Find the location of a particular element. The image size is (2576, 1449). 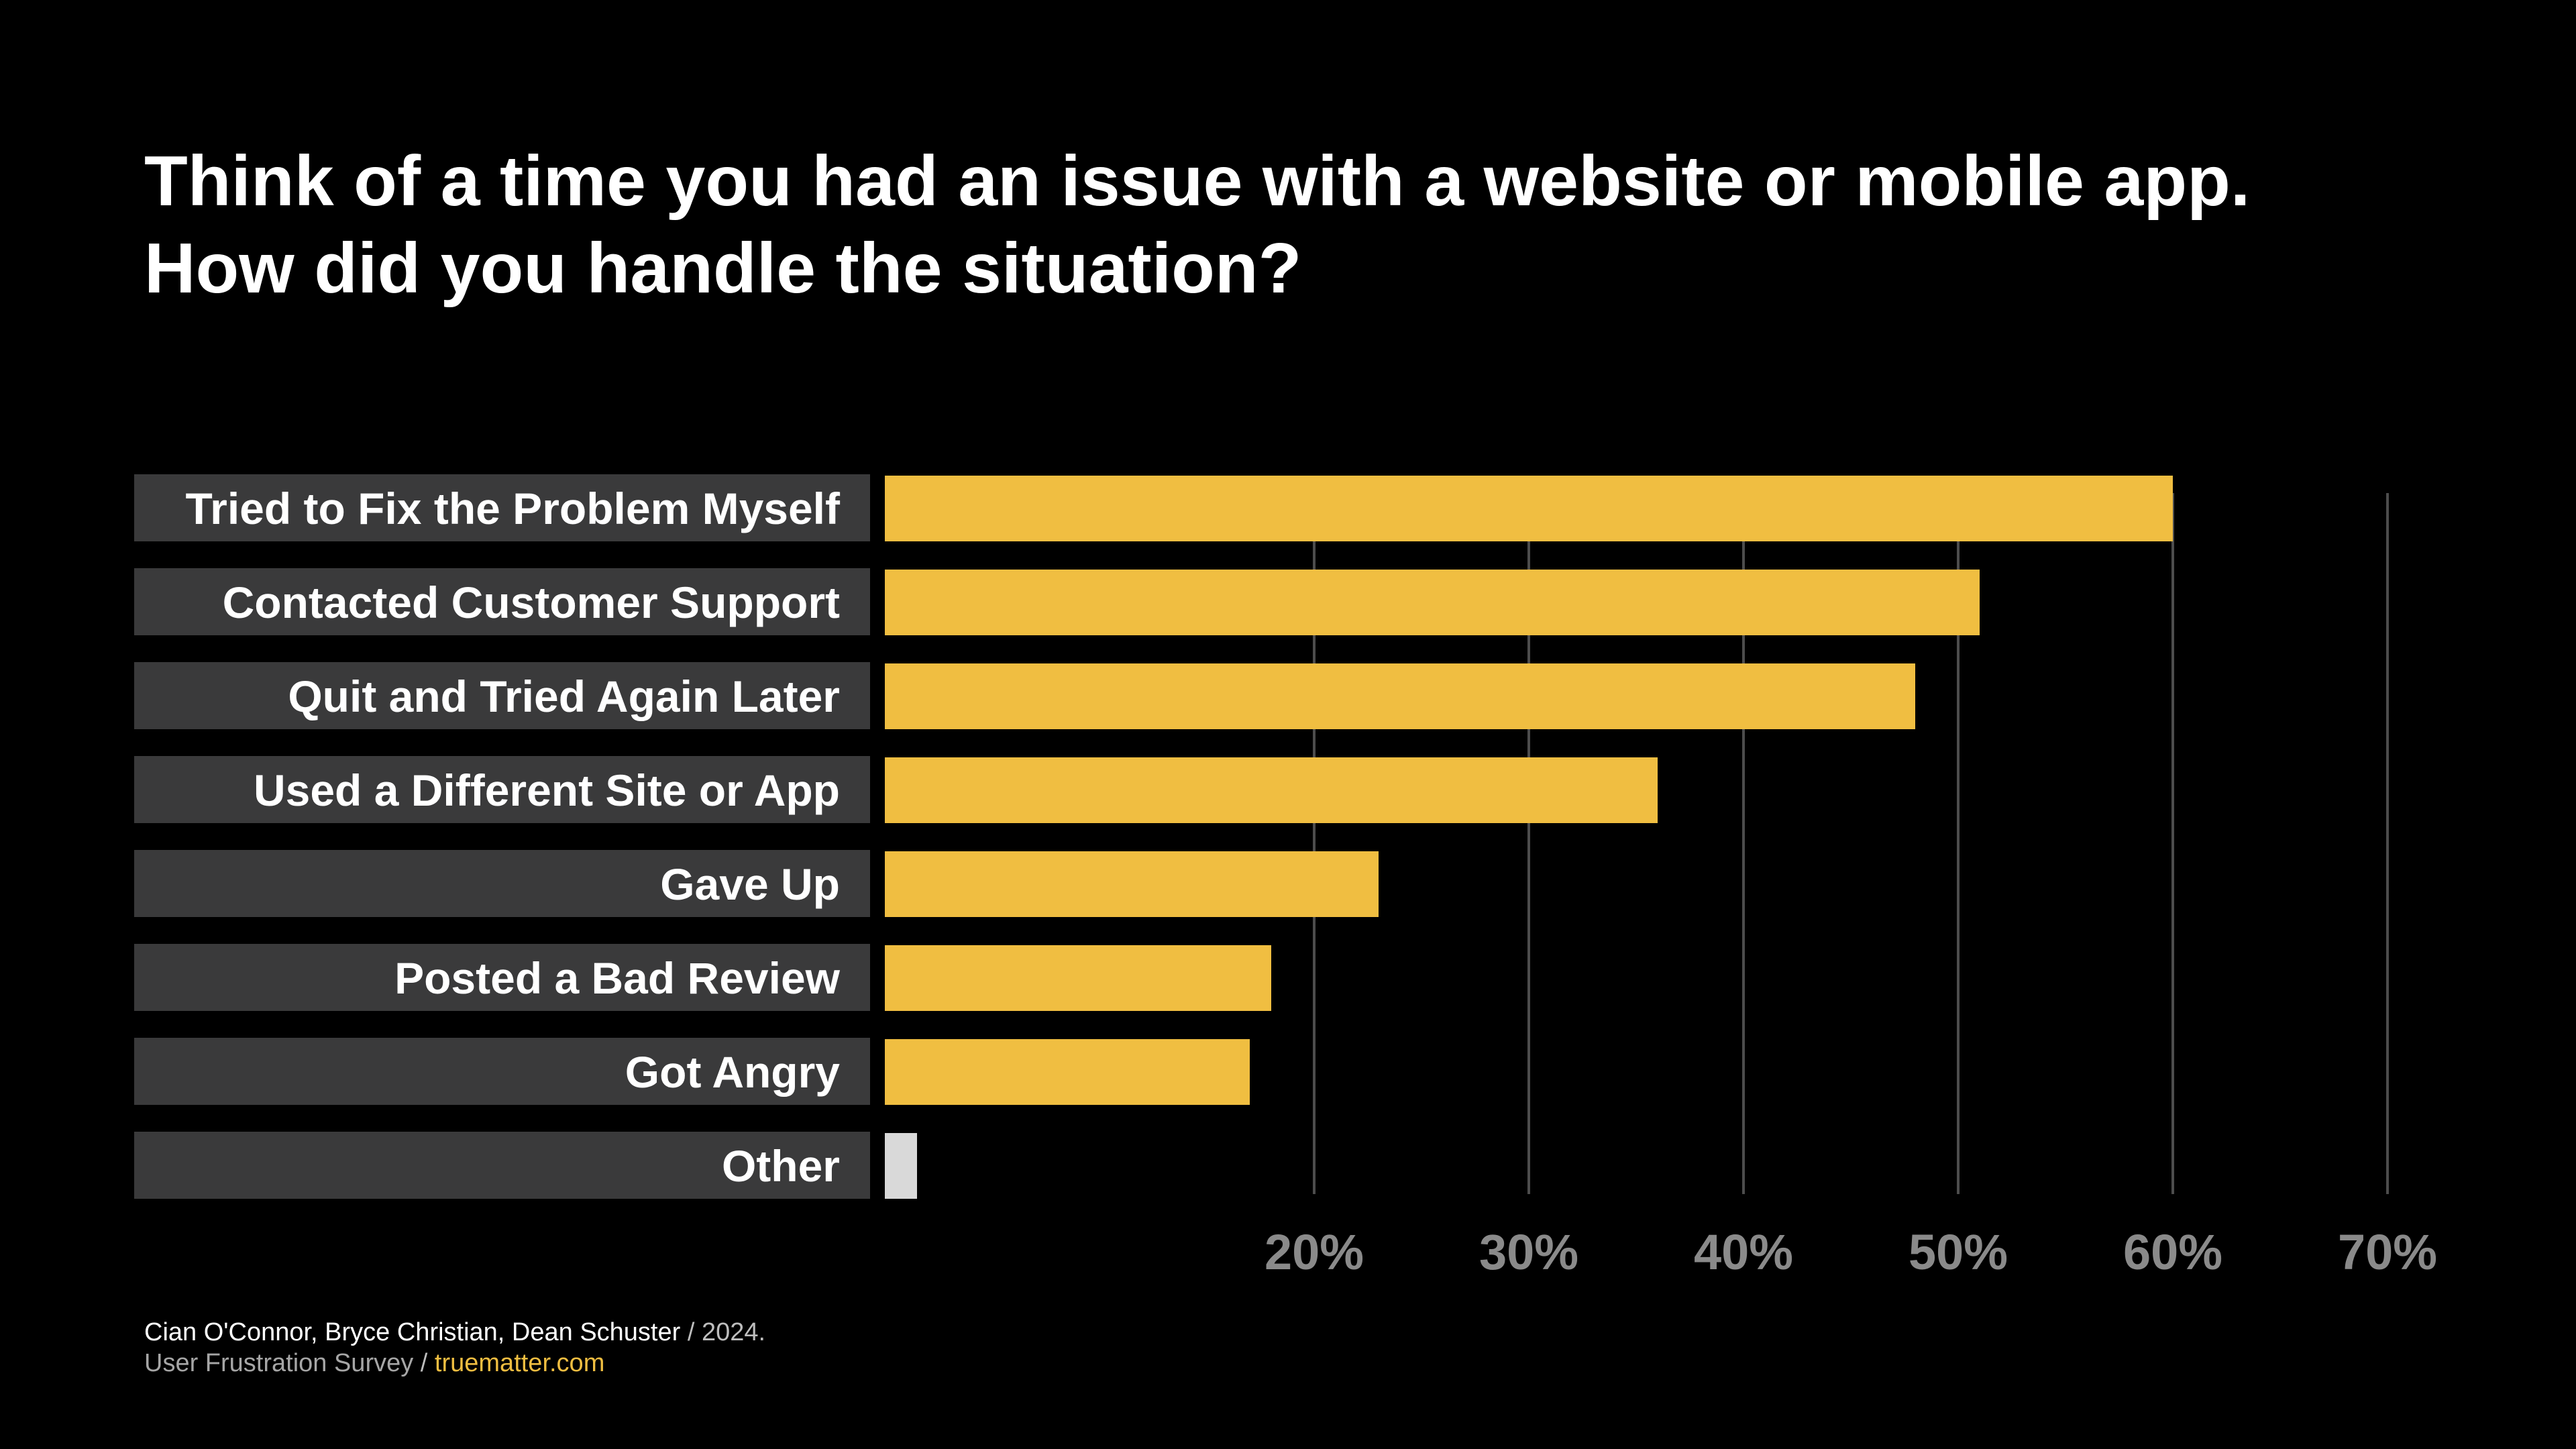

category-label-box-gave-up is located at coordinates (502, 883).